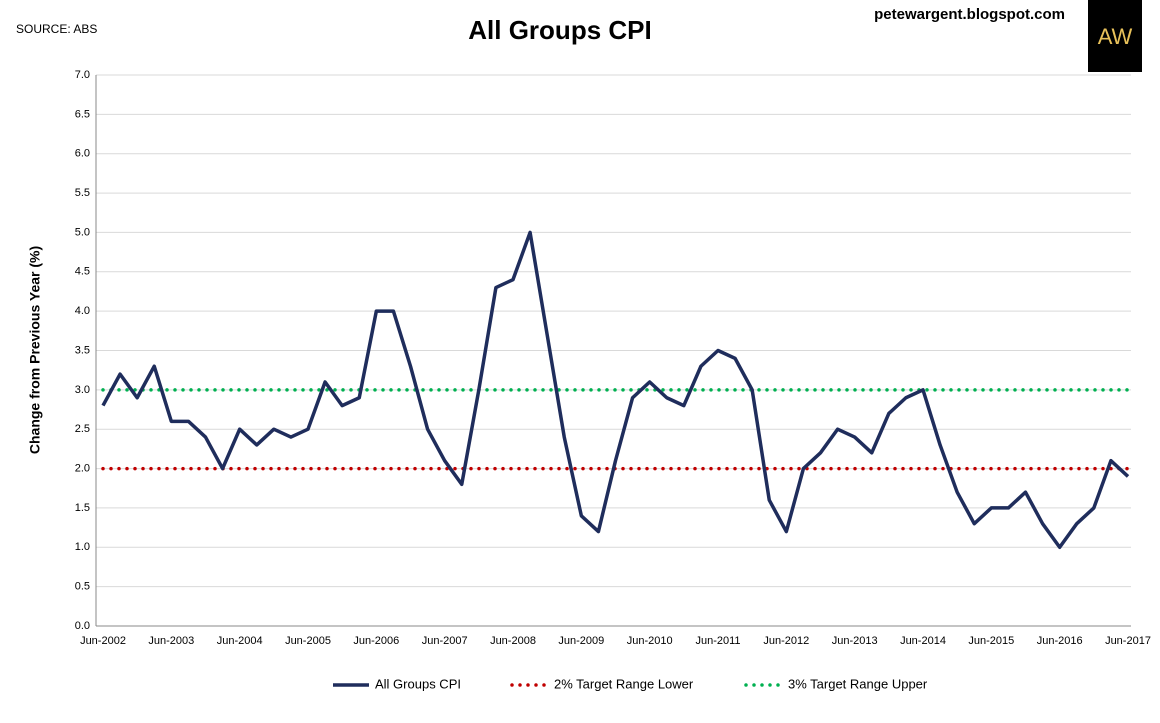 This screenshot has width=1160, height=723. What do you see at coordinates (855, 641) in the screenshot?
I see `x-tick-label: Jun-2013` at bounding box center [855, 641].